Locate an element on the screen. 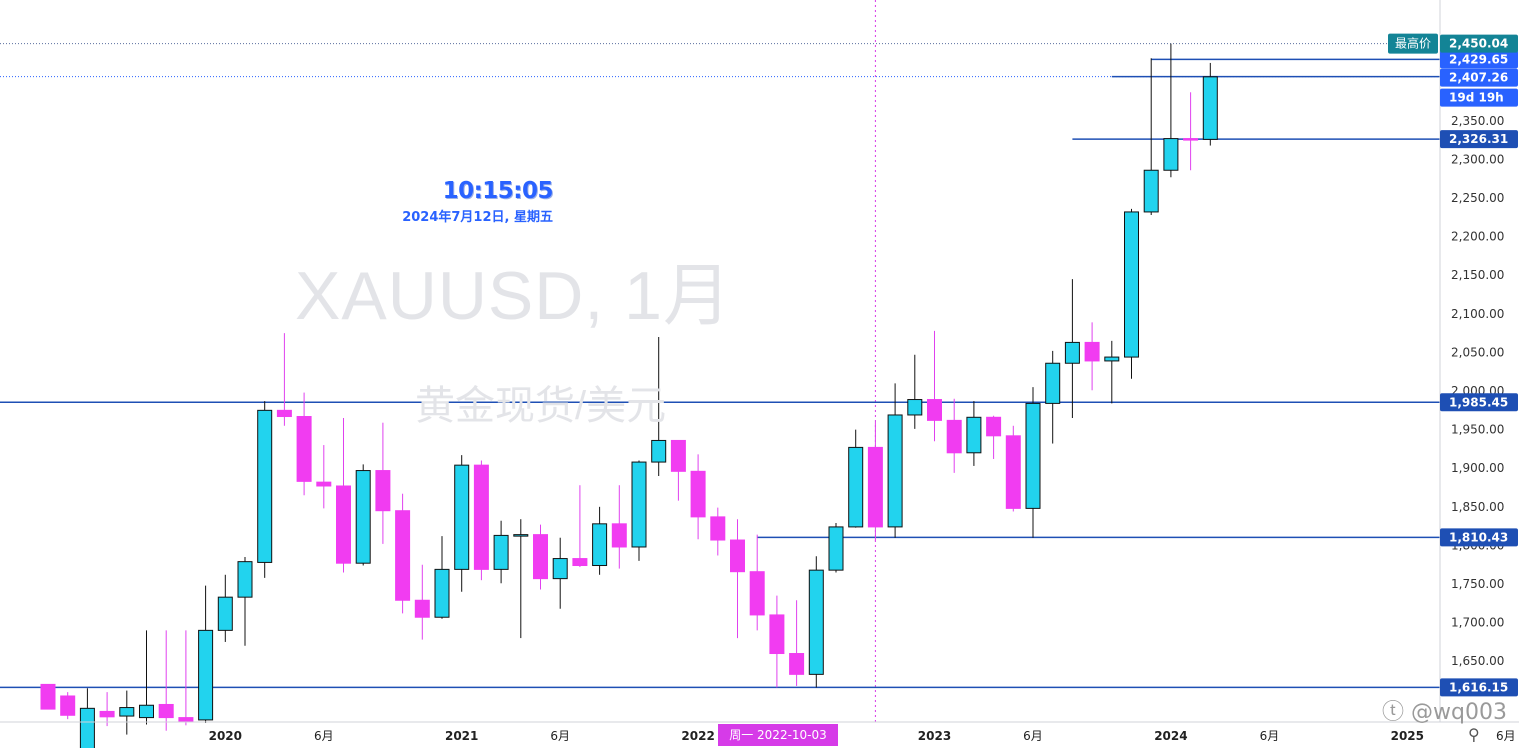 The width and height of the screenshot is (1519, 748). svg-text: 2,407.26 is located at coordinates (1478, 78).